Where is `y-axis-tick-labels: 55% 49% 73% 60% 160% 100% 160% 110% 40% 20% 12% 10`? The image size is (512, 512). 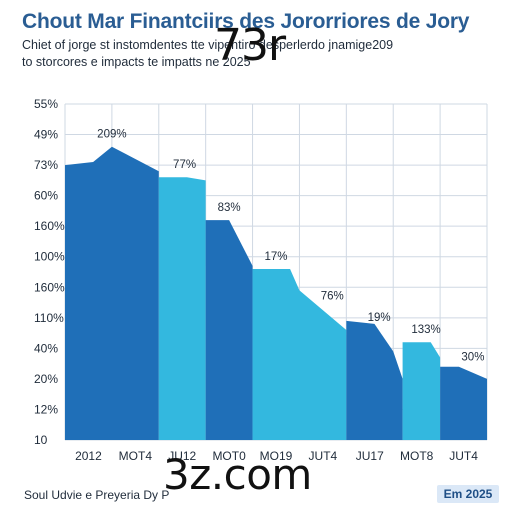 y-axis-tick-labels: 55% 49% 73% 60% 160% 100% 160% 110% 40% 20% 12% 10 is located at coordinates (49, 272).